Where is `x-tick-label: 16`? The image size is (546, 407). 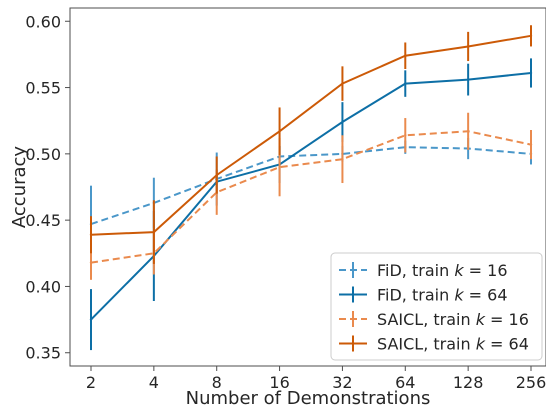
x-tick-label: 16 is located at coordinates (279, 382).